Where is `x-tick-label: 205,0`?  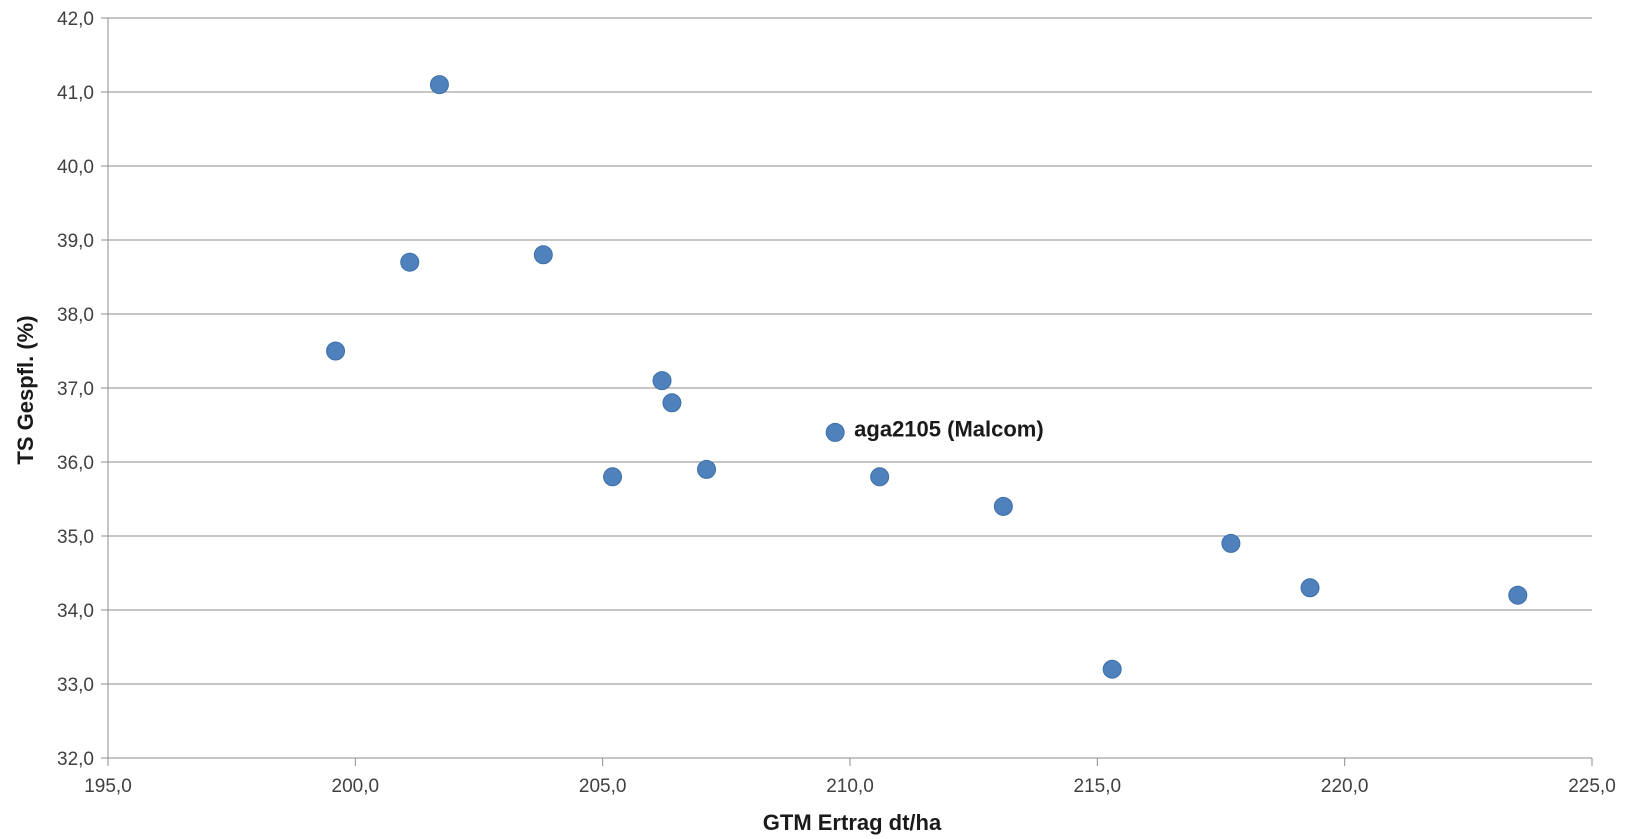
x-tick-label: 205,0 is located at coordinates (603, 786).